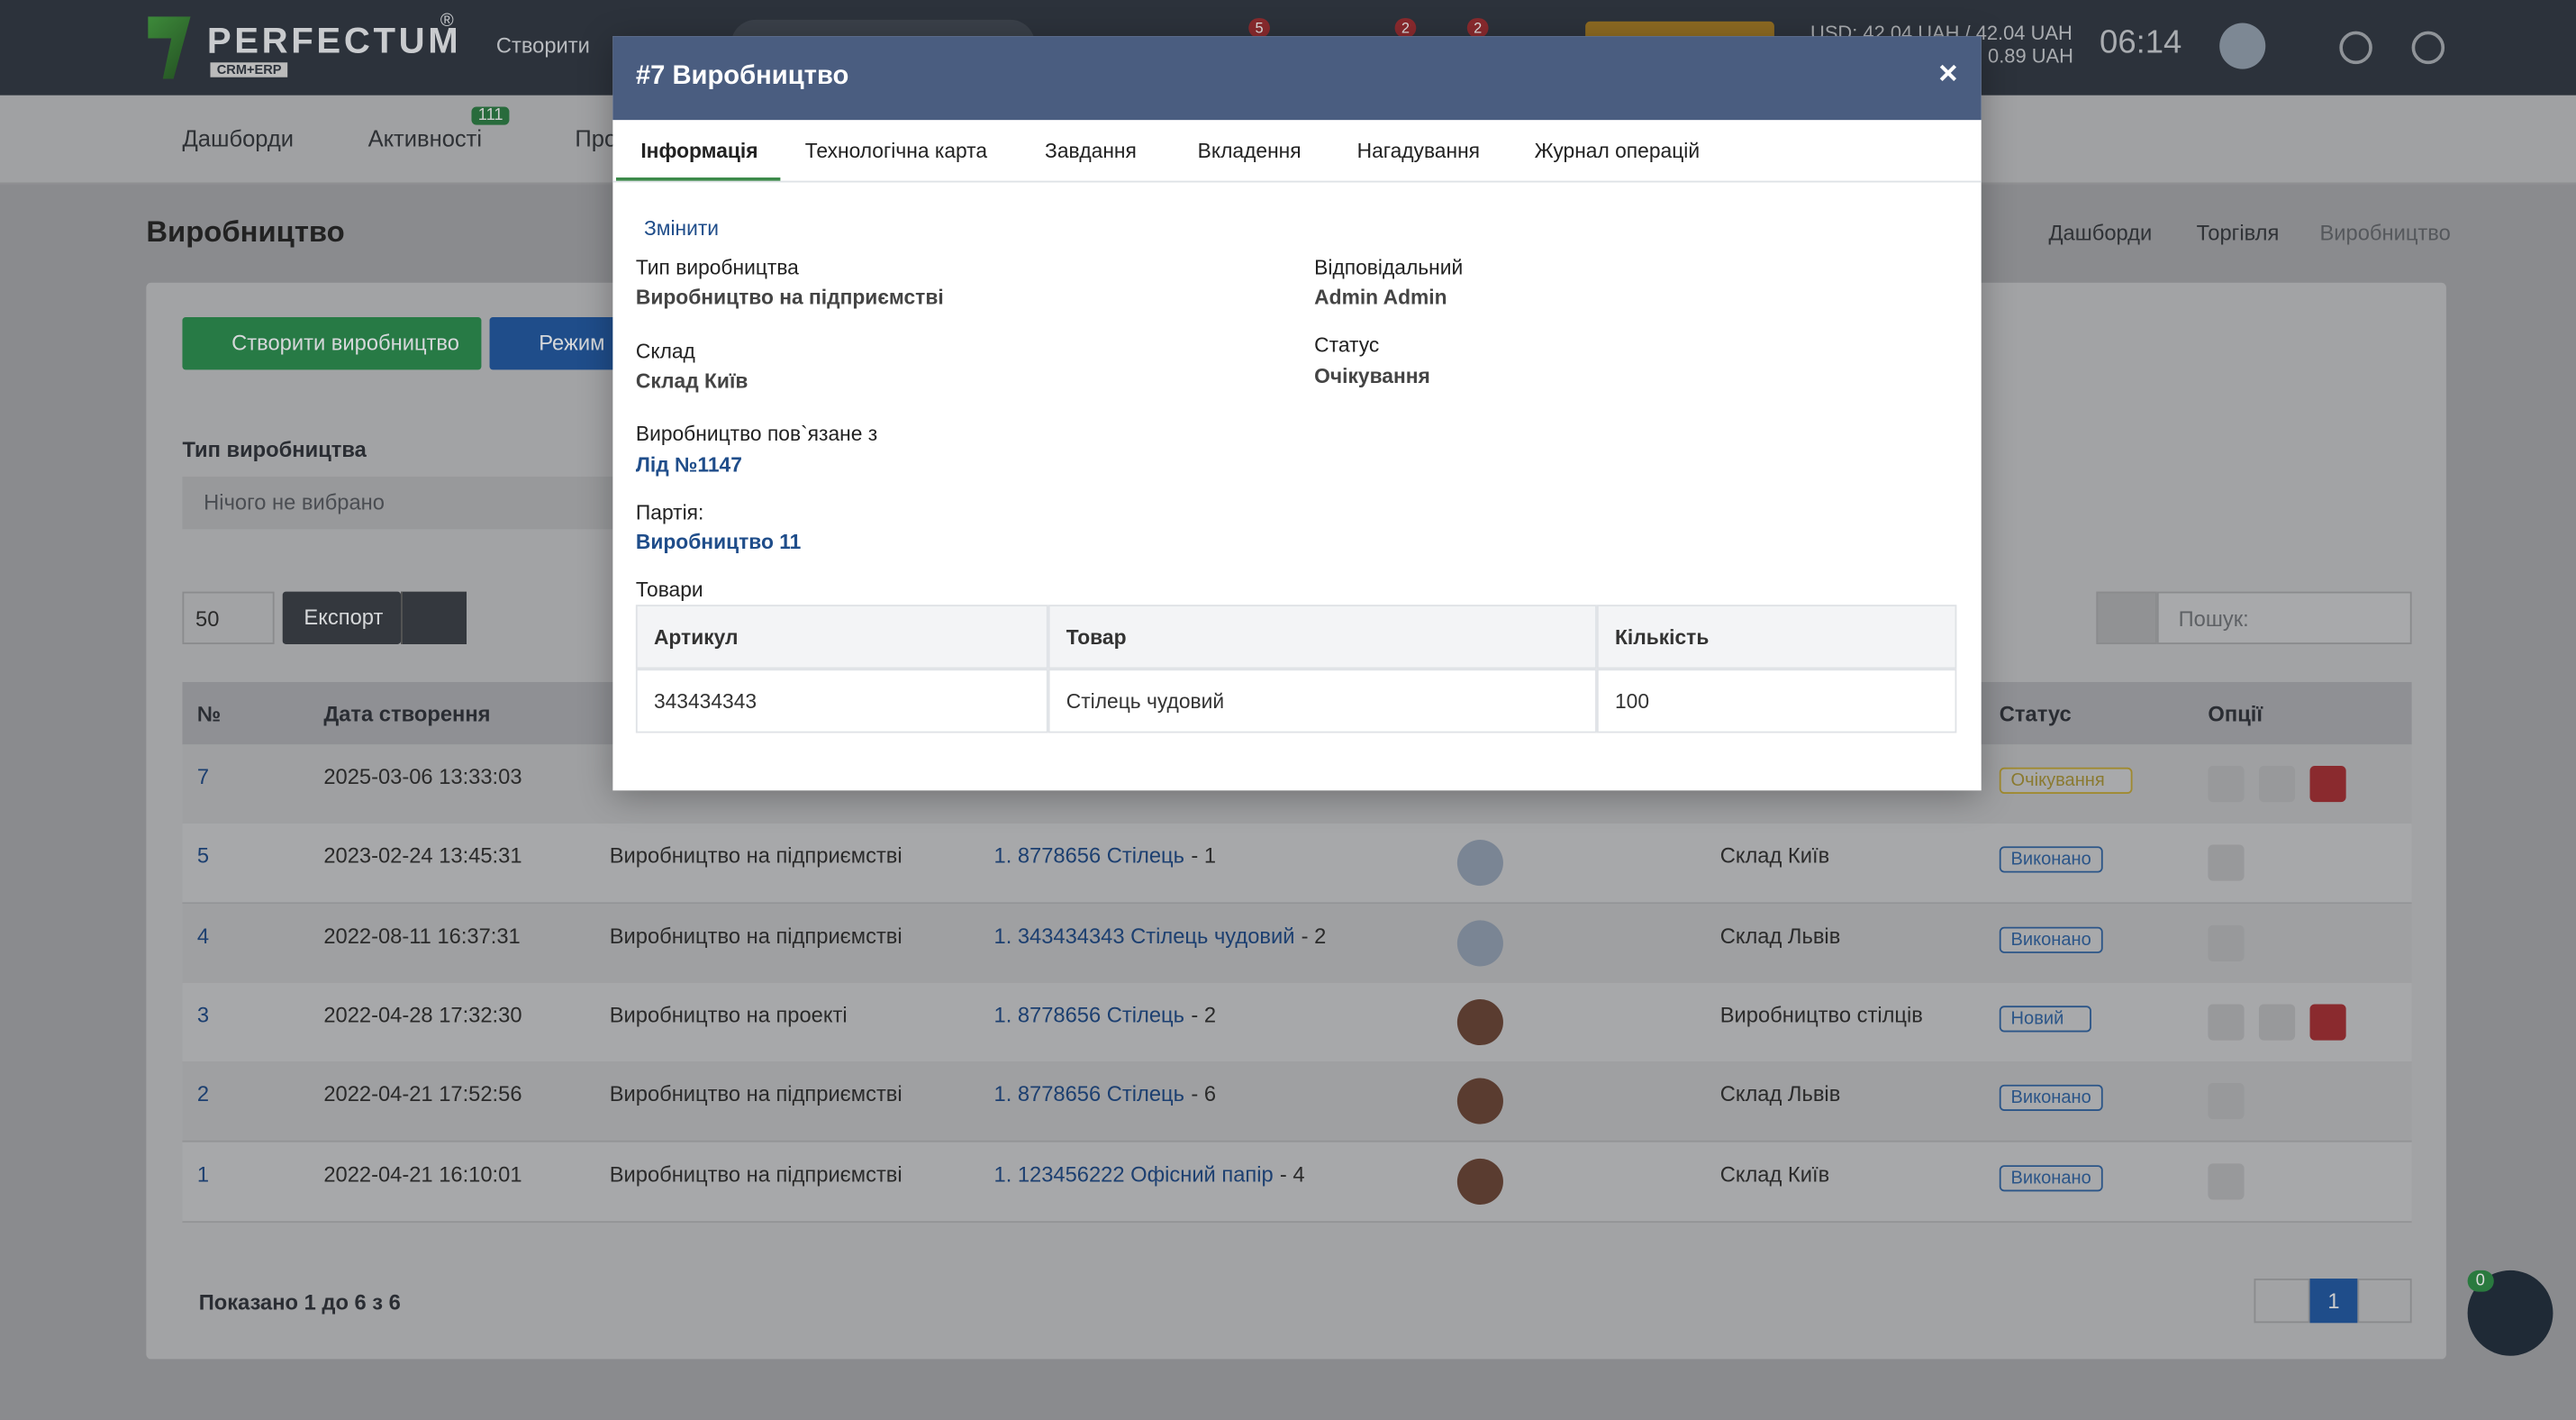 The width and height of the screenshot is (2576, 1420). I want to click on row-product: 1. 343434343 Стілець чудовий, so click(1144, 936).